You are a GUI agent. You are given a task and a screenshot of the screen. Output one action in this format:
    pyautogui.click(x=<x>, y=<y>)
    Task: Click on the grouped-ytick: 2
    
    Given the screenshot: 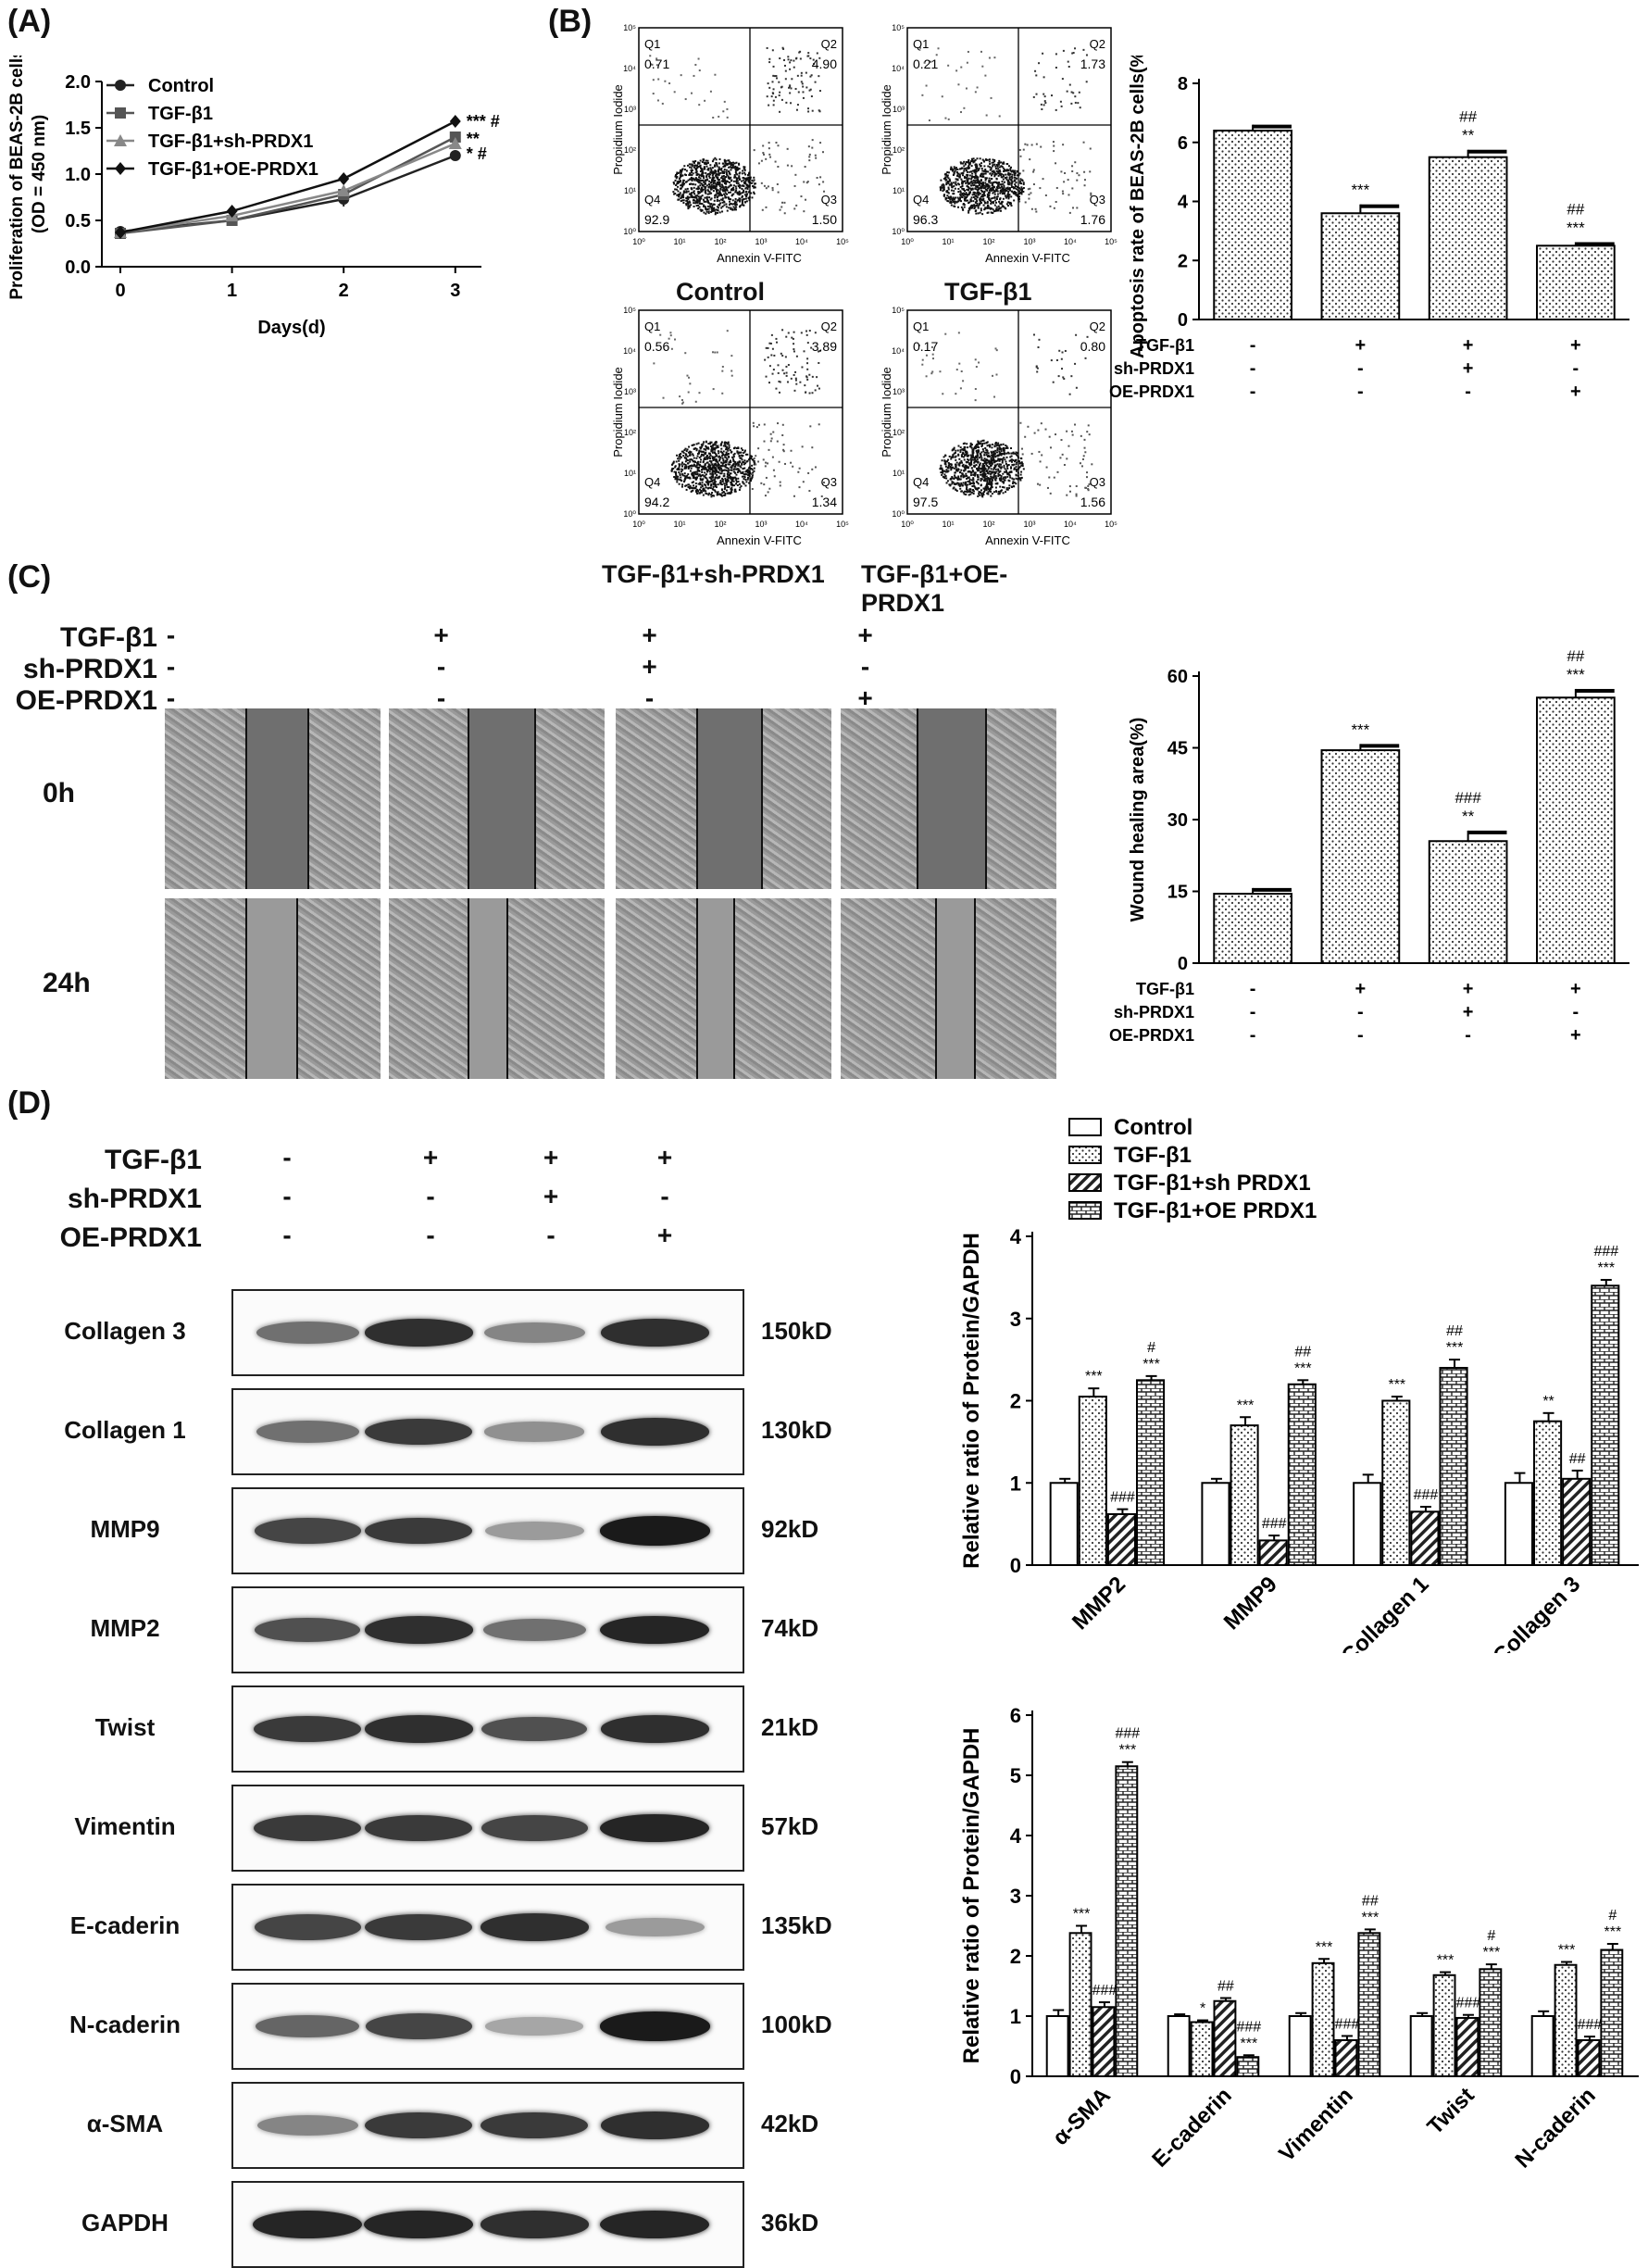 What is the action you would take?
    pyautogui.click(x=1016, y=1401)
    